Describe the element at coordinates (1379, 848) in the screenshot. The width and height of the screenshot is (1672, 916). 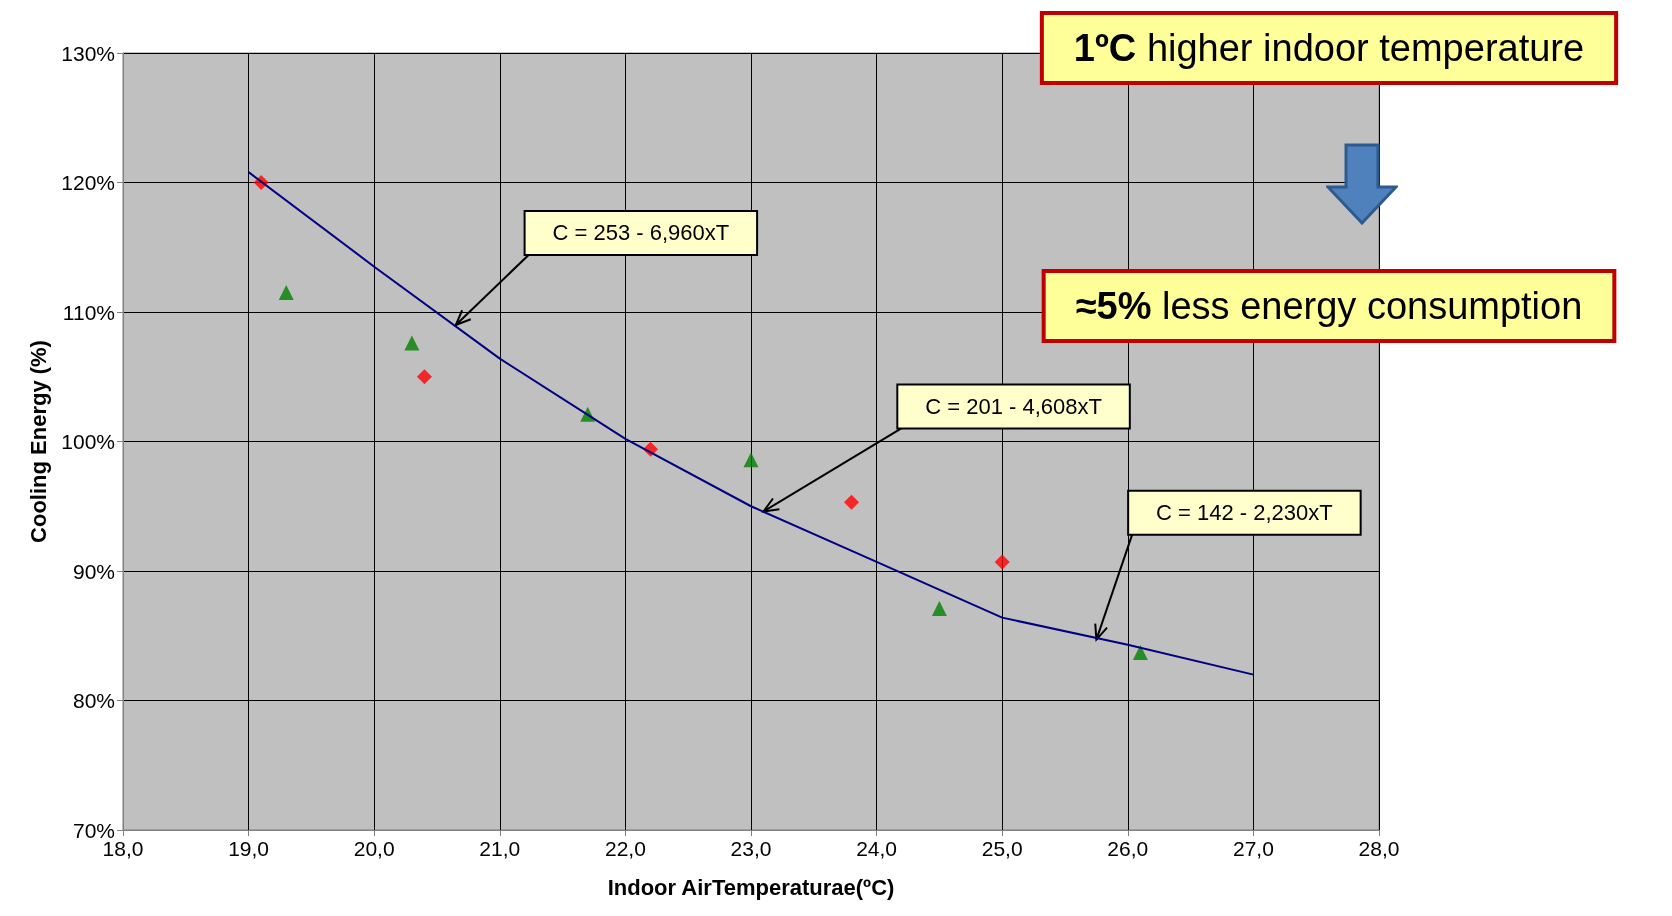
I see `x-tick-label: 28,0` at that location.